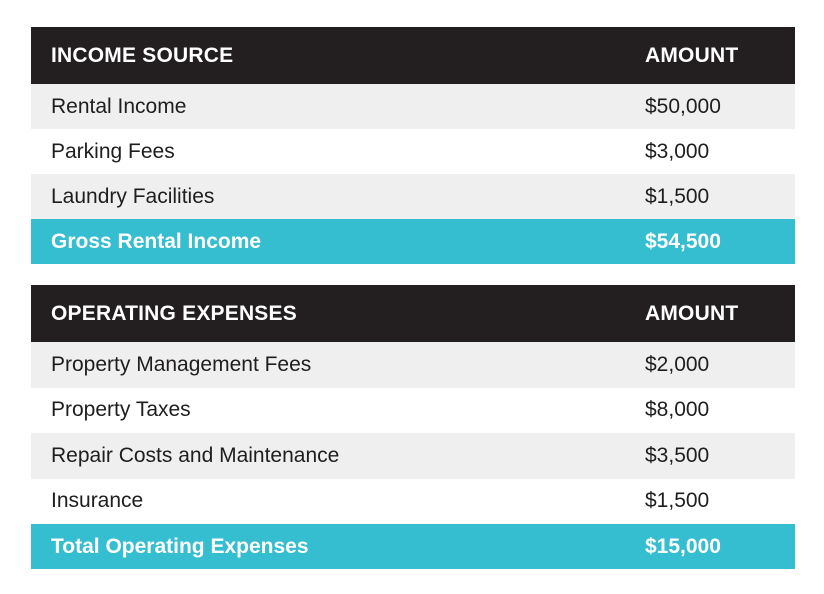 The height and width of the screenshot is (594, 824). What do you see at coordinates (156, 241) in the screenshot?
I see `total-label: Gross Rental Income` at bounding box center [156, 241].